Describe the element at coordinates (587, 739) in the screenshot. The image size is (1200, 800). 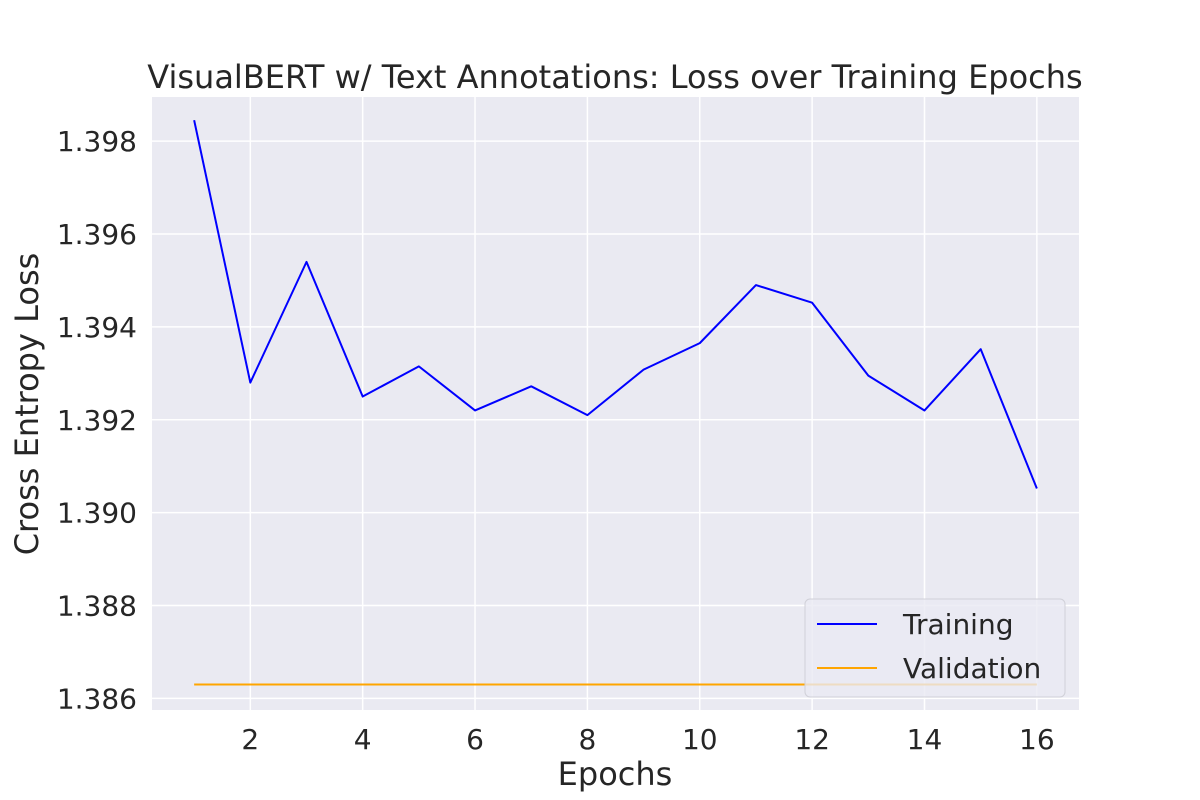
I see `x-tick-label: 8` at that location.